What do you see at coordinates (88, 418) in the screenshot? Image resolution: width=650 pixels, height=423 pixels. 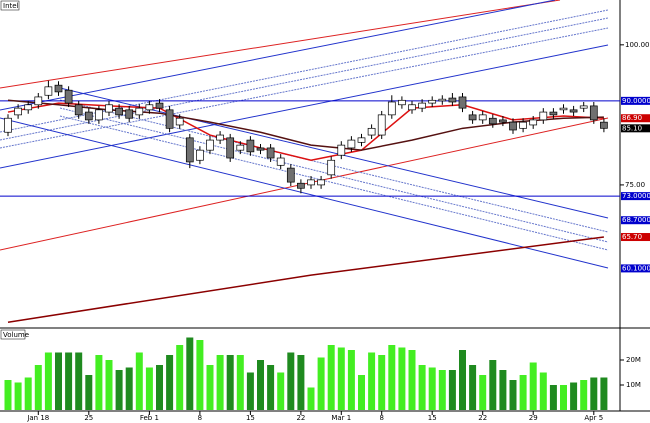 I see `x-tick-label: 25` at bounding box center [88, 418].